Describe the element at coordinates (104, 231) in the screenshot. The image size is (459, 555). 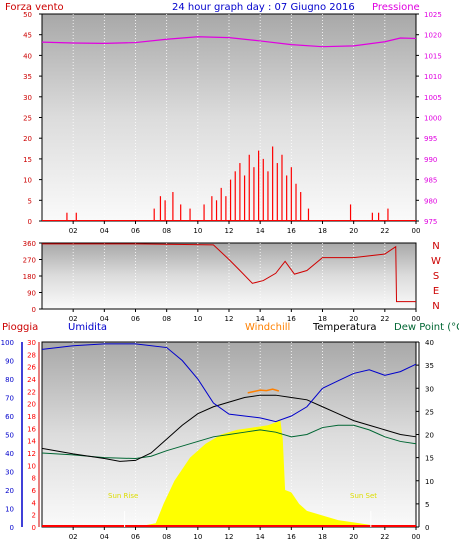
I see `wind-x-tick-label: 04` at that location.